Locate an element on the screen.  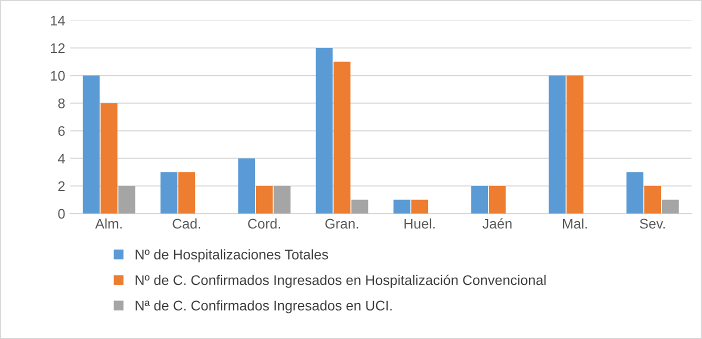
y-tick-label: 4 is located at coordinates (61, 159).